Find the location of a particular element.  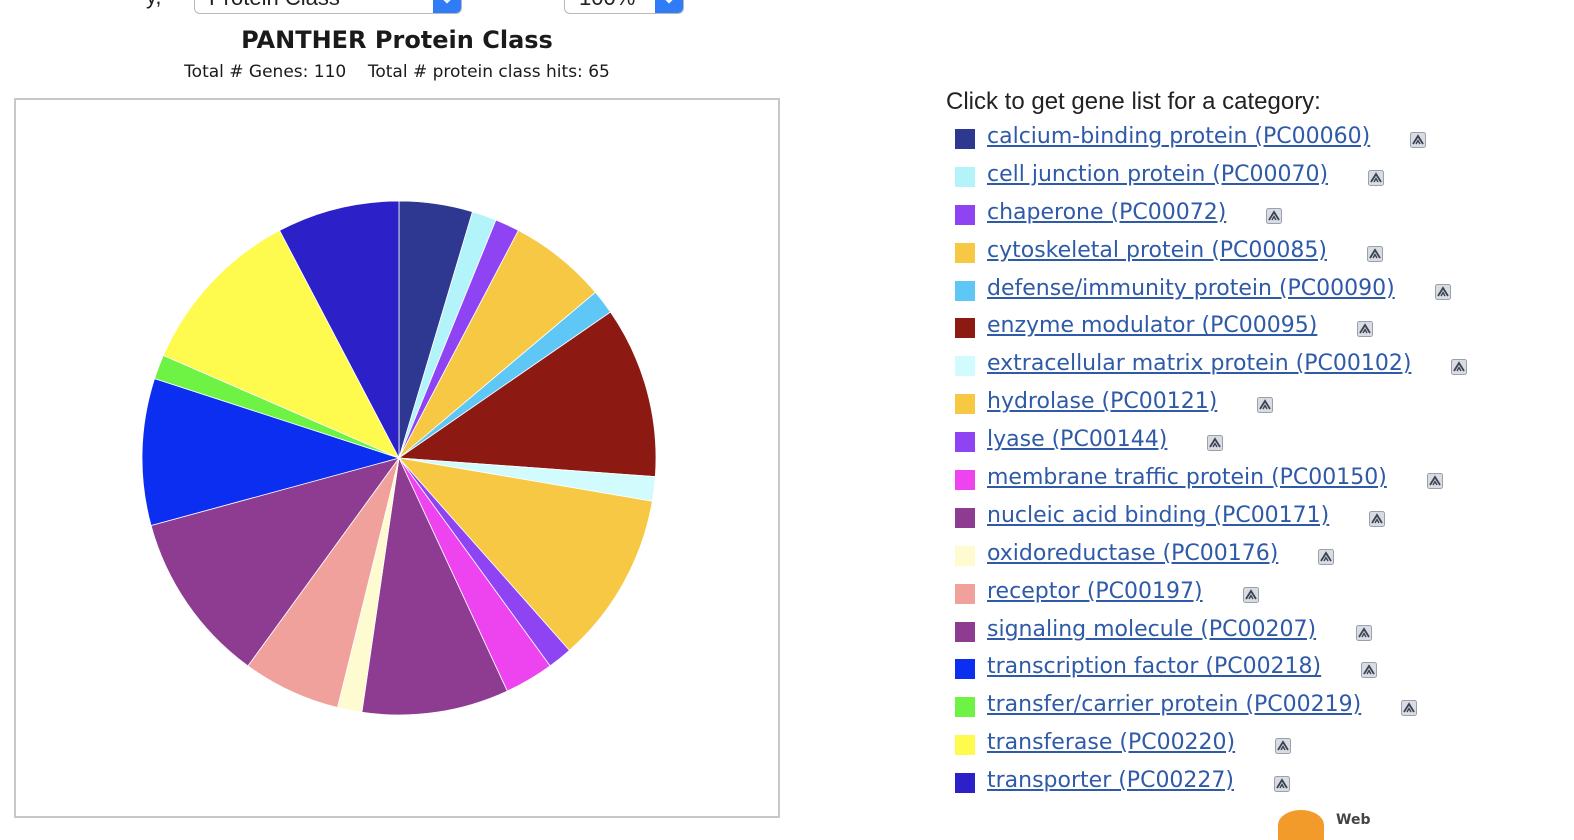

legend-item: receptor (PC00197) is located at coordinates (1255, 596).